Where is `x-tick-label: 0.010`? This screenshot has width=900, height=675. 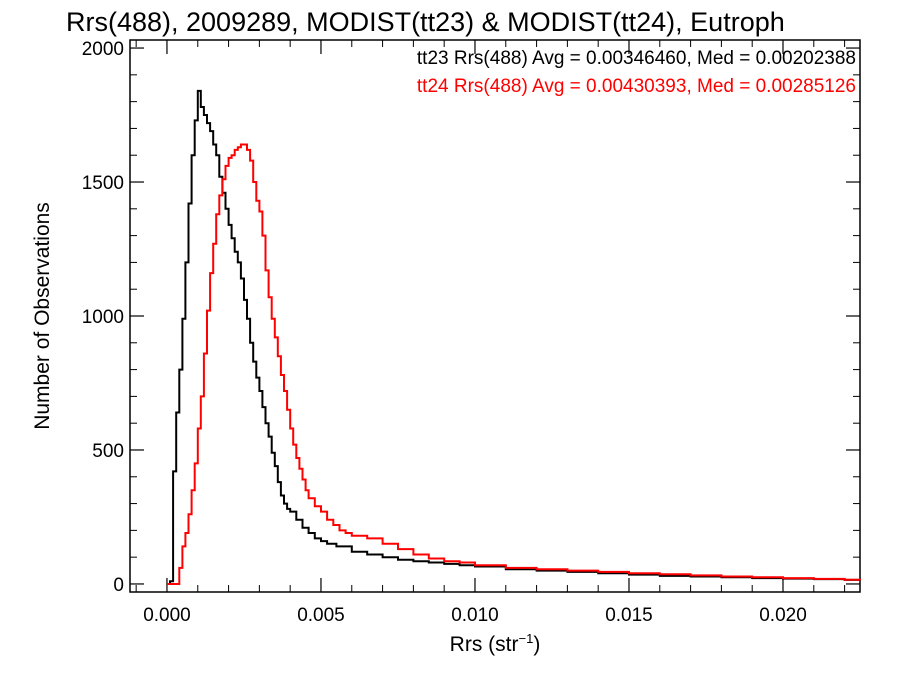 x-tick-label: 0.010 is located at coordinates (475, 615).